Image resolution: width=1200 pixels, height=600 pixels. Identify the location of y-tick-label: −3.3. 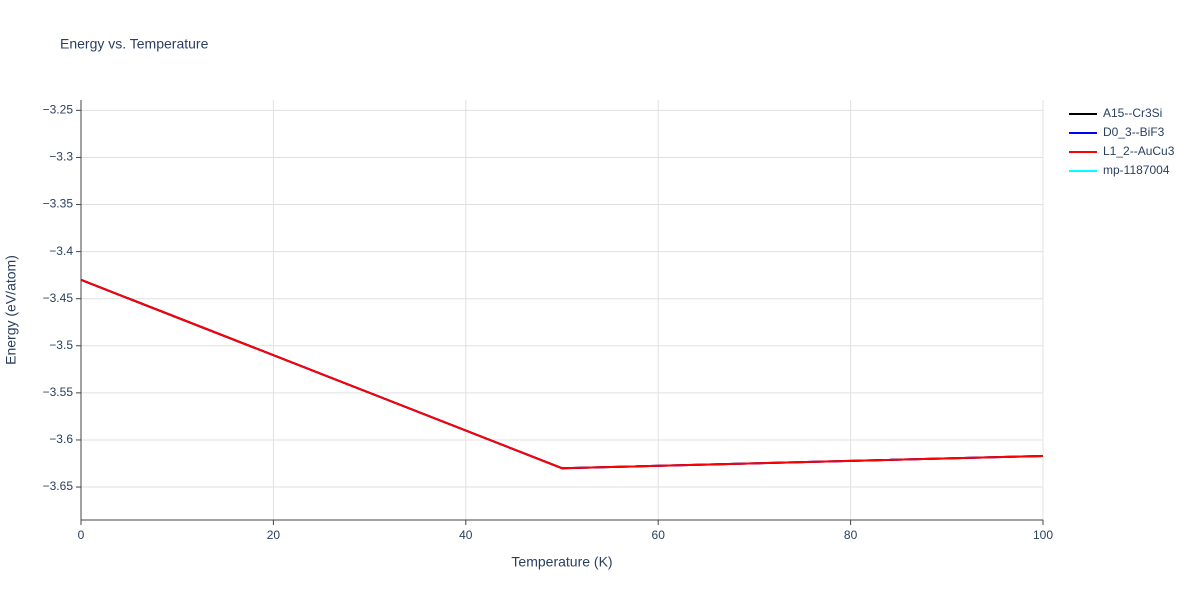
(61, 157).